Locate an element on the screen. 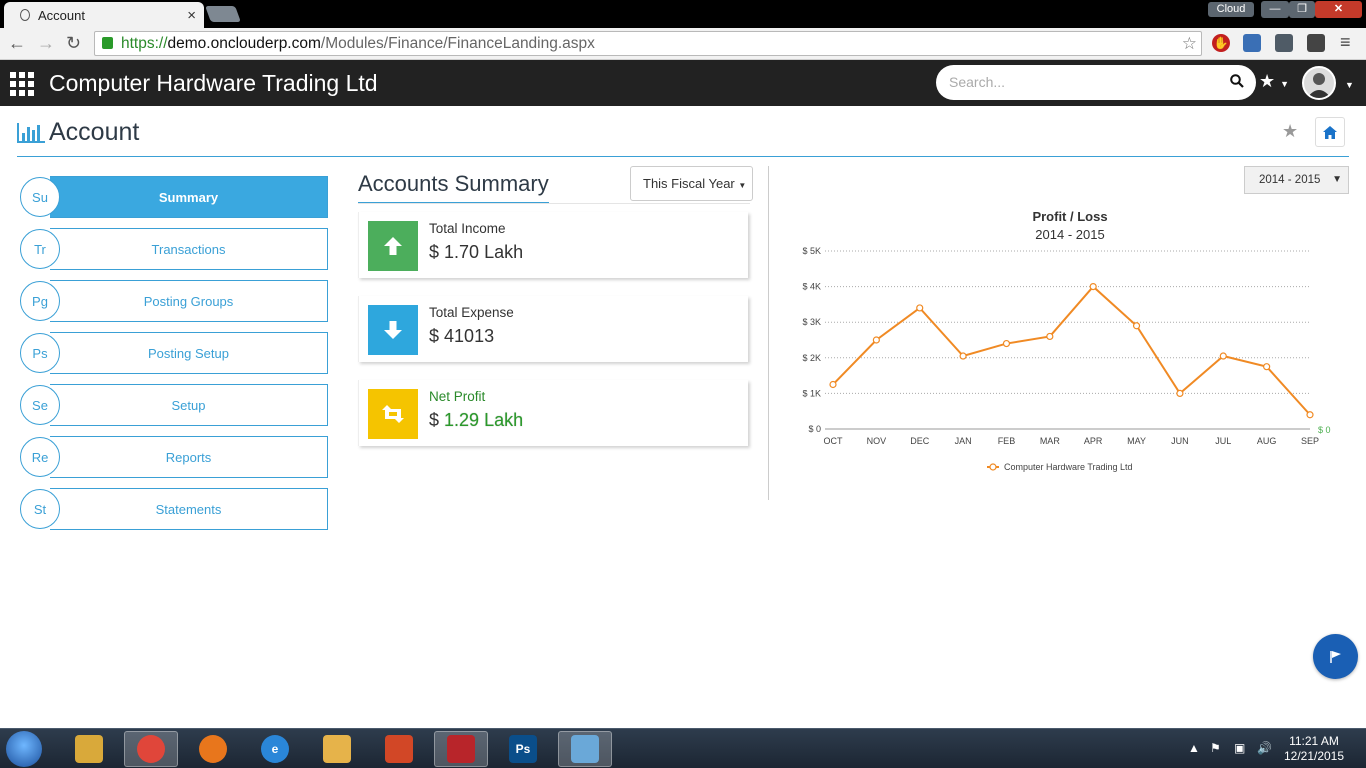  system-clock: 11:21 AM 12/21/2015 is located at coordinates (1314, 749).